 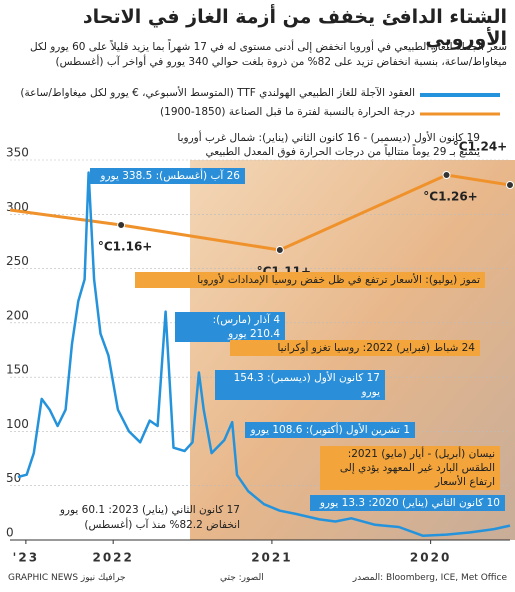 What do you see at coordinates (17, 261) in the screenshot?
I see `y-tick-label: 250` at bounding box center [17, 261].